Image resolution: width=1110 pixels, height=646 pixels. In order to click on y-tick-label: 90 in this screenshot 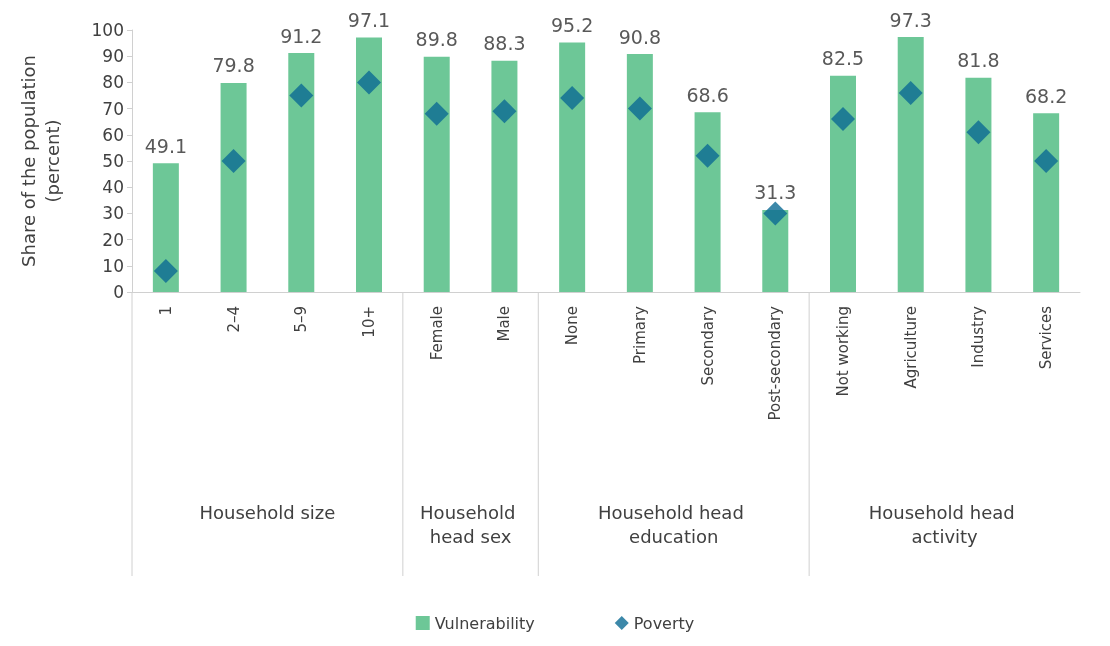, I will do `click(113, 56)`.